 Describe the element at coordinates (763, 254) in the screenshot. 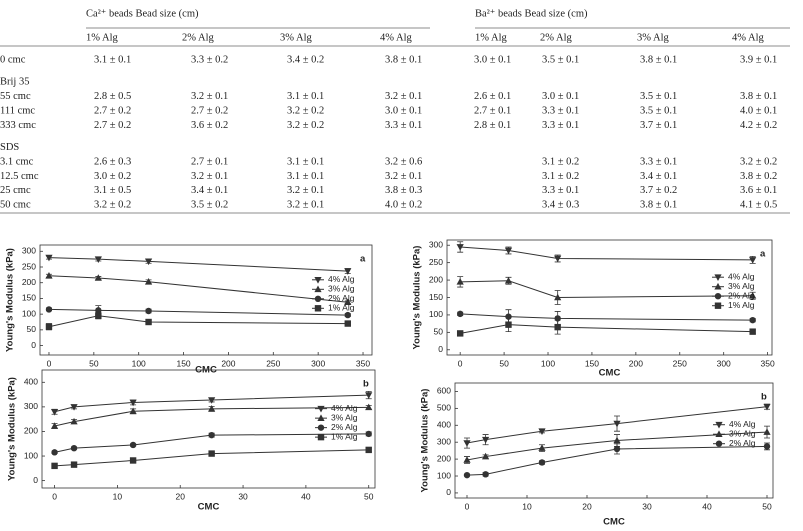

I see `panel-label: a` at that location.